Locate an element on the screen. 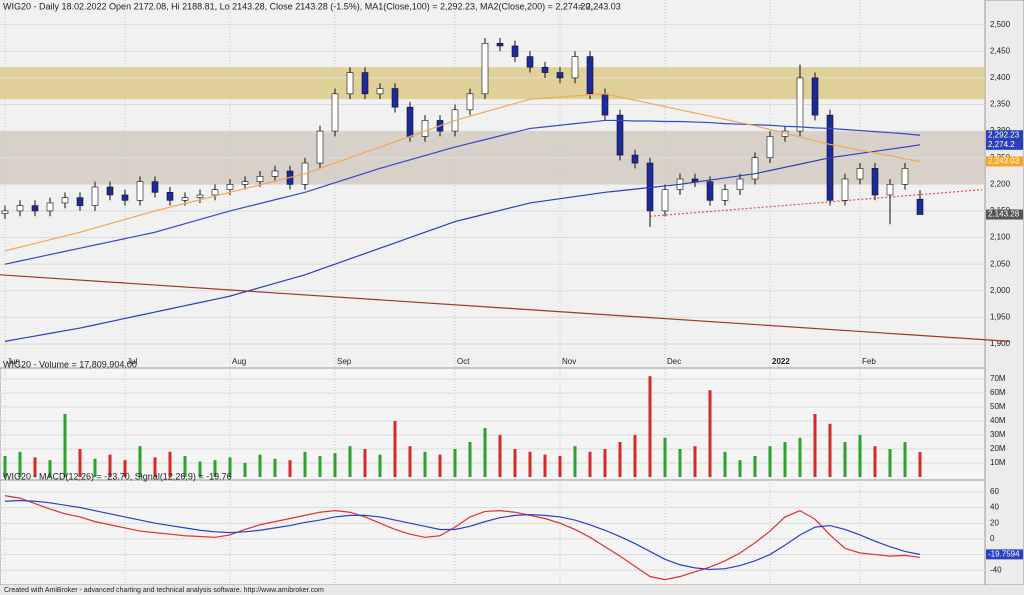 This screenshot has height=595, width=1024. y-tick-label: 50M is located at coordinates (998, 406).